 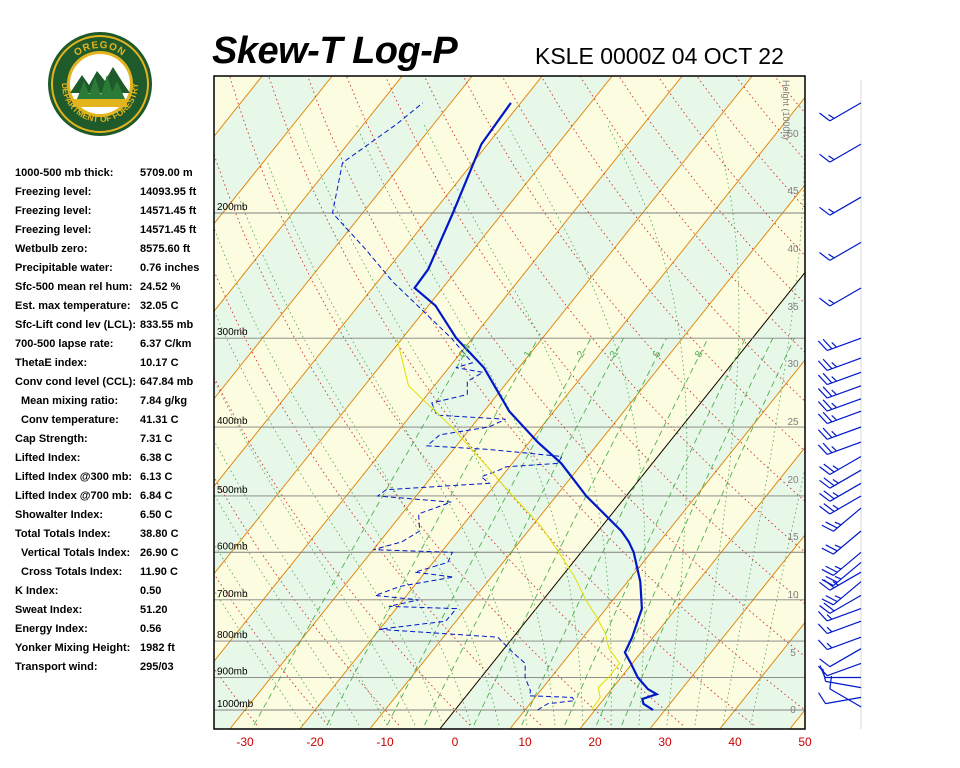 I want to click on index-row: Total Totals Index: 38.80 C, so click(x=115, y=537).